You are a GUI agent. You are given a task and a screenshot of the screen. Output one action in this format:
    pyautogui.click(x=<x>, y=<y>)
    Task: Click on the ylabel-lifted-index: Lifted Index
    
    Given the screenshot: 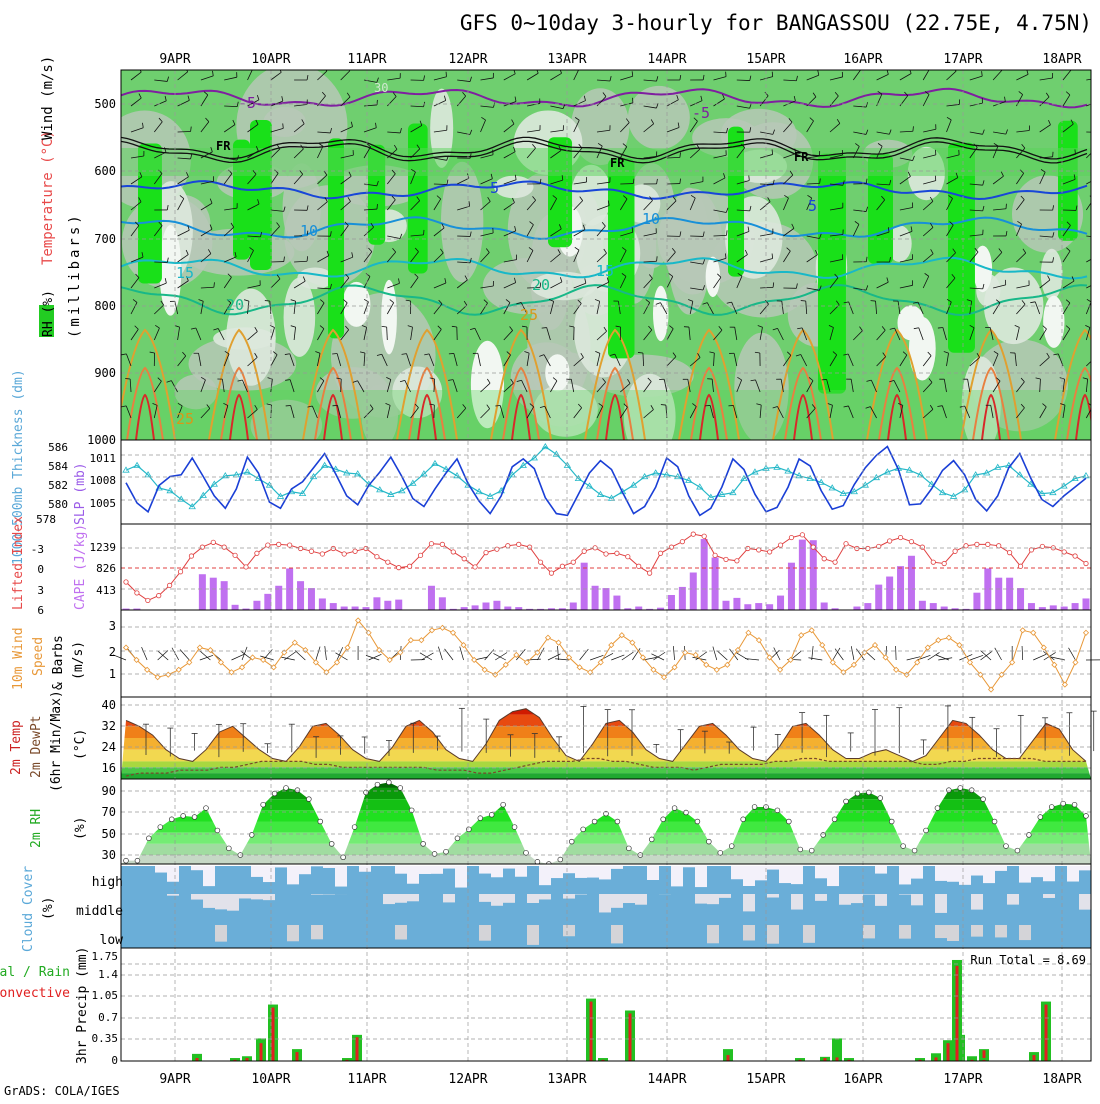 What is the action you would take?
    pyautogui.click(x=18, y=563)
    